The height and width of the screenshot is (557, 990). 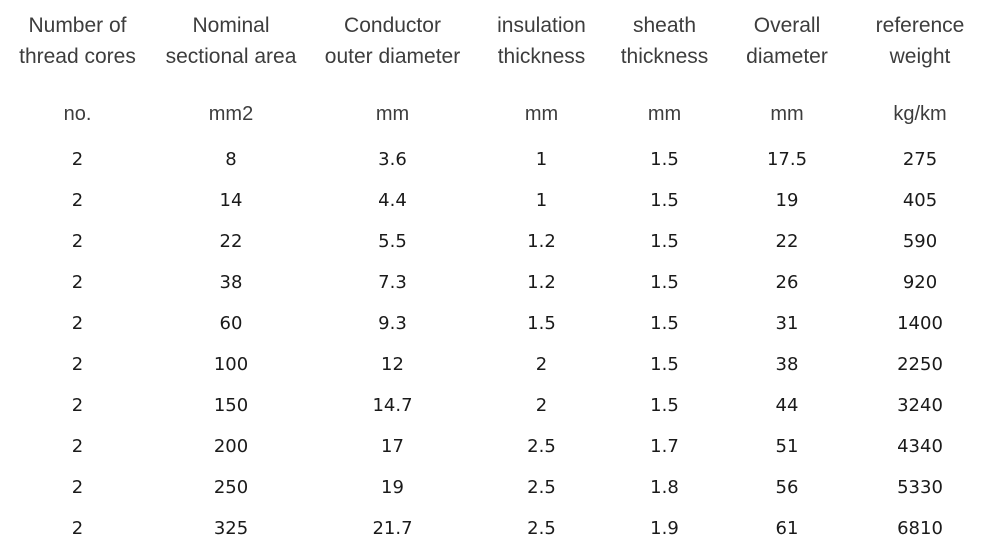 What do you see at coordinates (920, 159) in the screenshot?
I see `cell: 275` at bounding box center [920, 159].